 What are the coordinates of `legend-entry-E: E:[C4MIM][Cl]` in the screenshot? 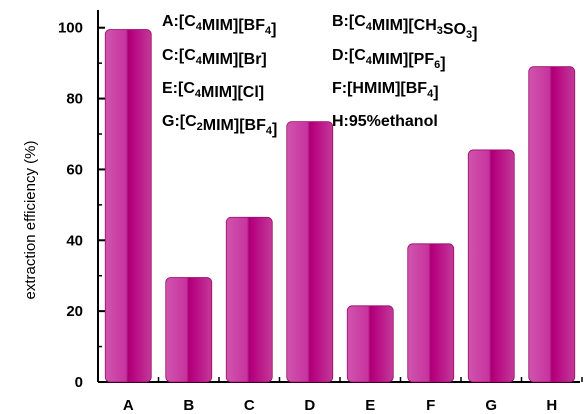 It's located at (213, 90).